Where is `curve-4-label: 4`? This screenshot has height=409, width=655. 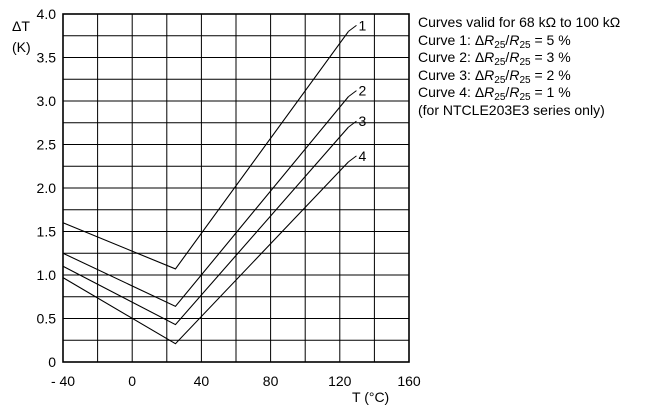
curve-4-label: 4 is located at coordinates (362, 156).